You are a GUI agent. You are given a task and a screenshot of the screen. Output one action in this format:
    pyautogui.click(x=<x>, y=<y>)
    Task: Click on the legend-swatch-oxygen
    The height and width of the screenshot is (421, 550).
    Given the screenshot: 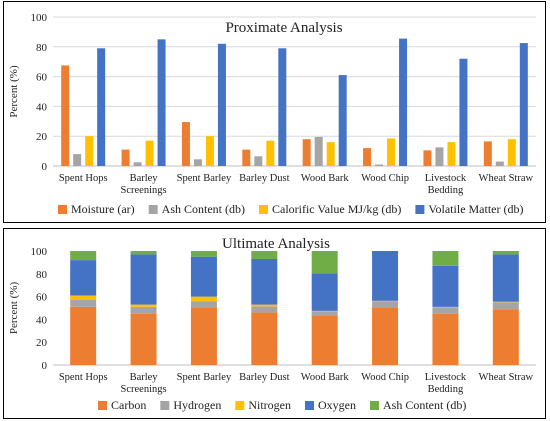 What is the action you would take?
    pyautogui.click(x=309, y=405)
    